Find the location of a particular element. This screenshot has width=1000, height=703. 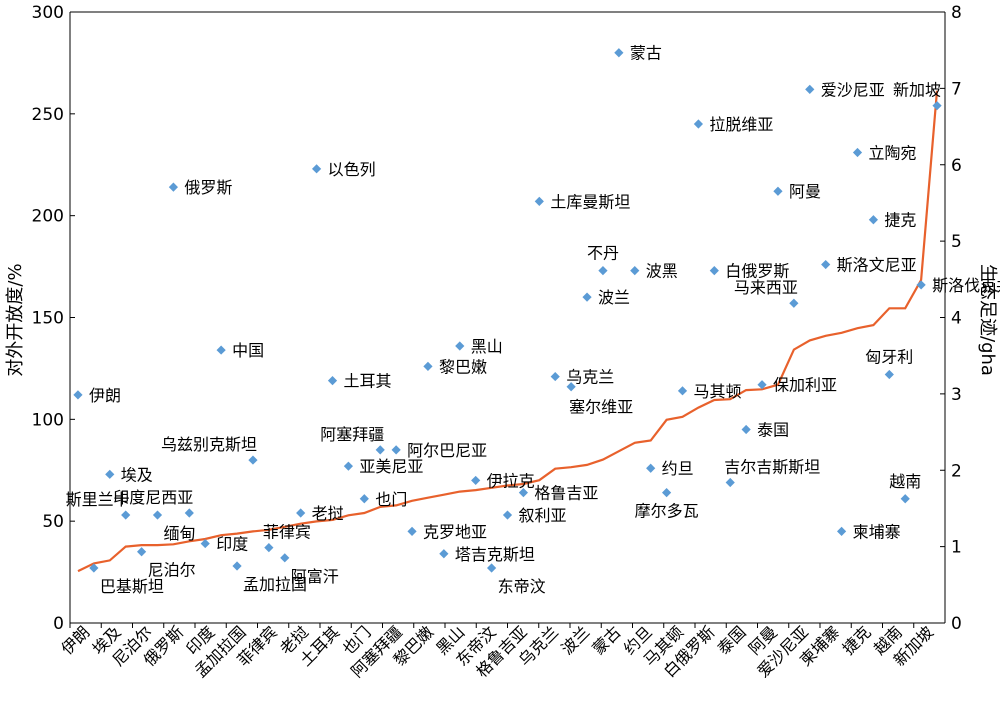

point-label: 以色列 is located at coordinates (352, 169).